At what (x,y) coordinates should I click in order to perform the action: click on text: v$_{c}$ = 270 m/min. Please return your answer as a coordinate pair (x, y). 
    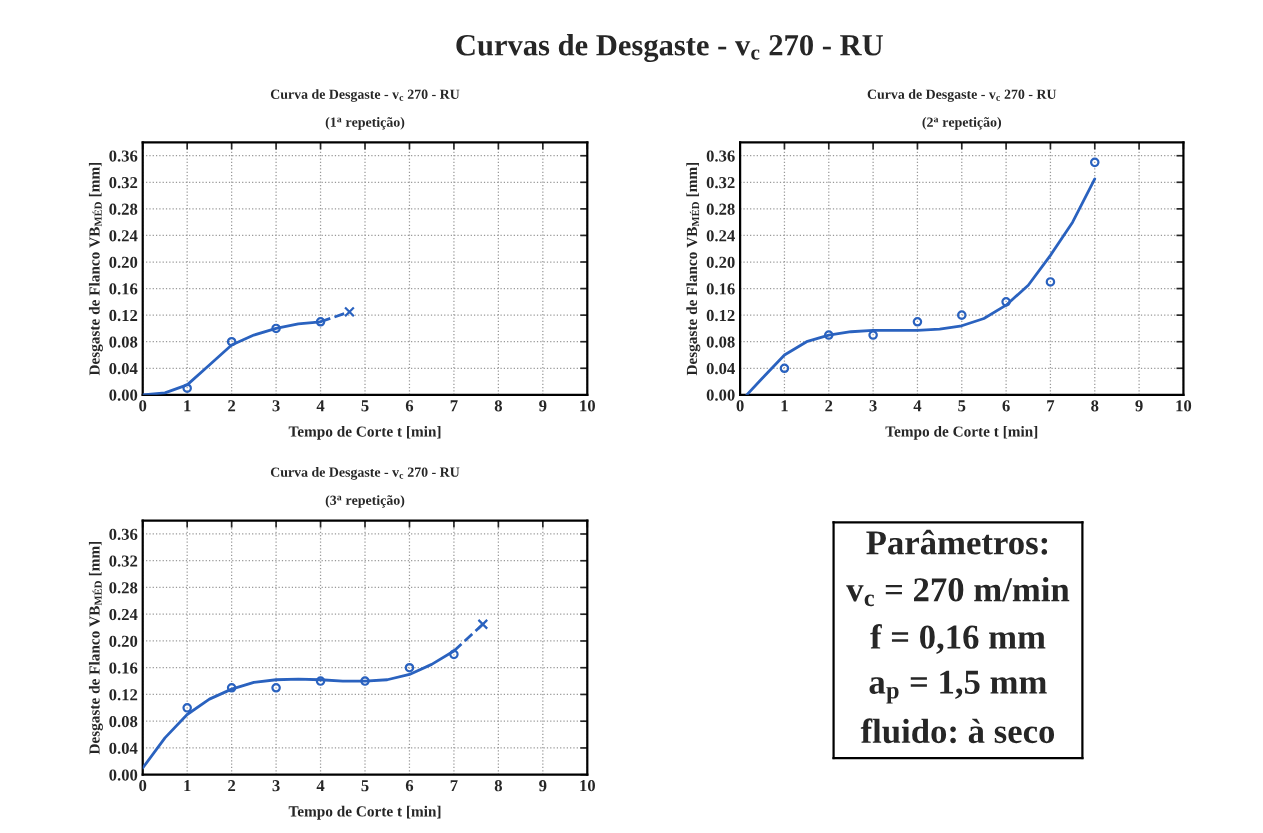
    Looking at the image, I should click on (958, 592).